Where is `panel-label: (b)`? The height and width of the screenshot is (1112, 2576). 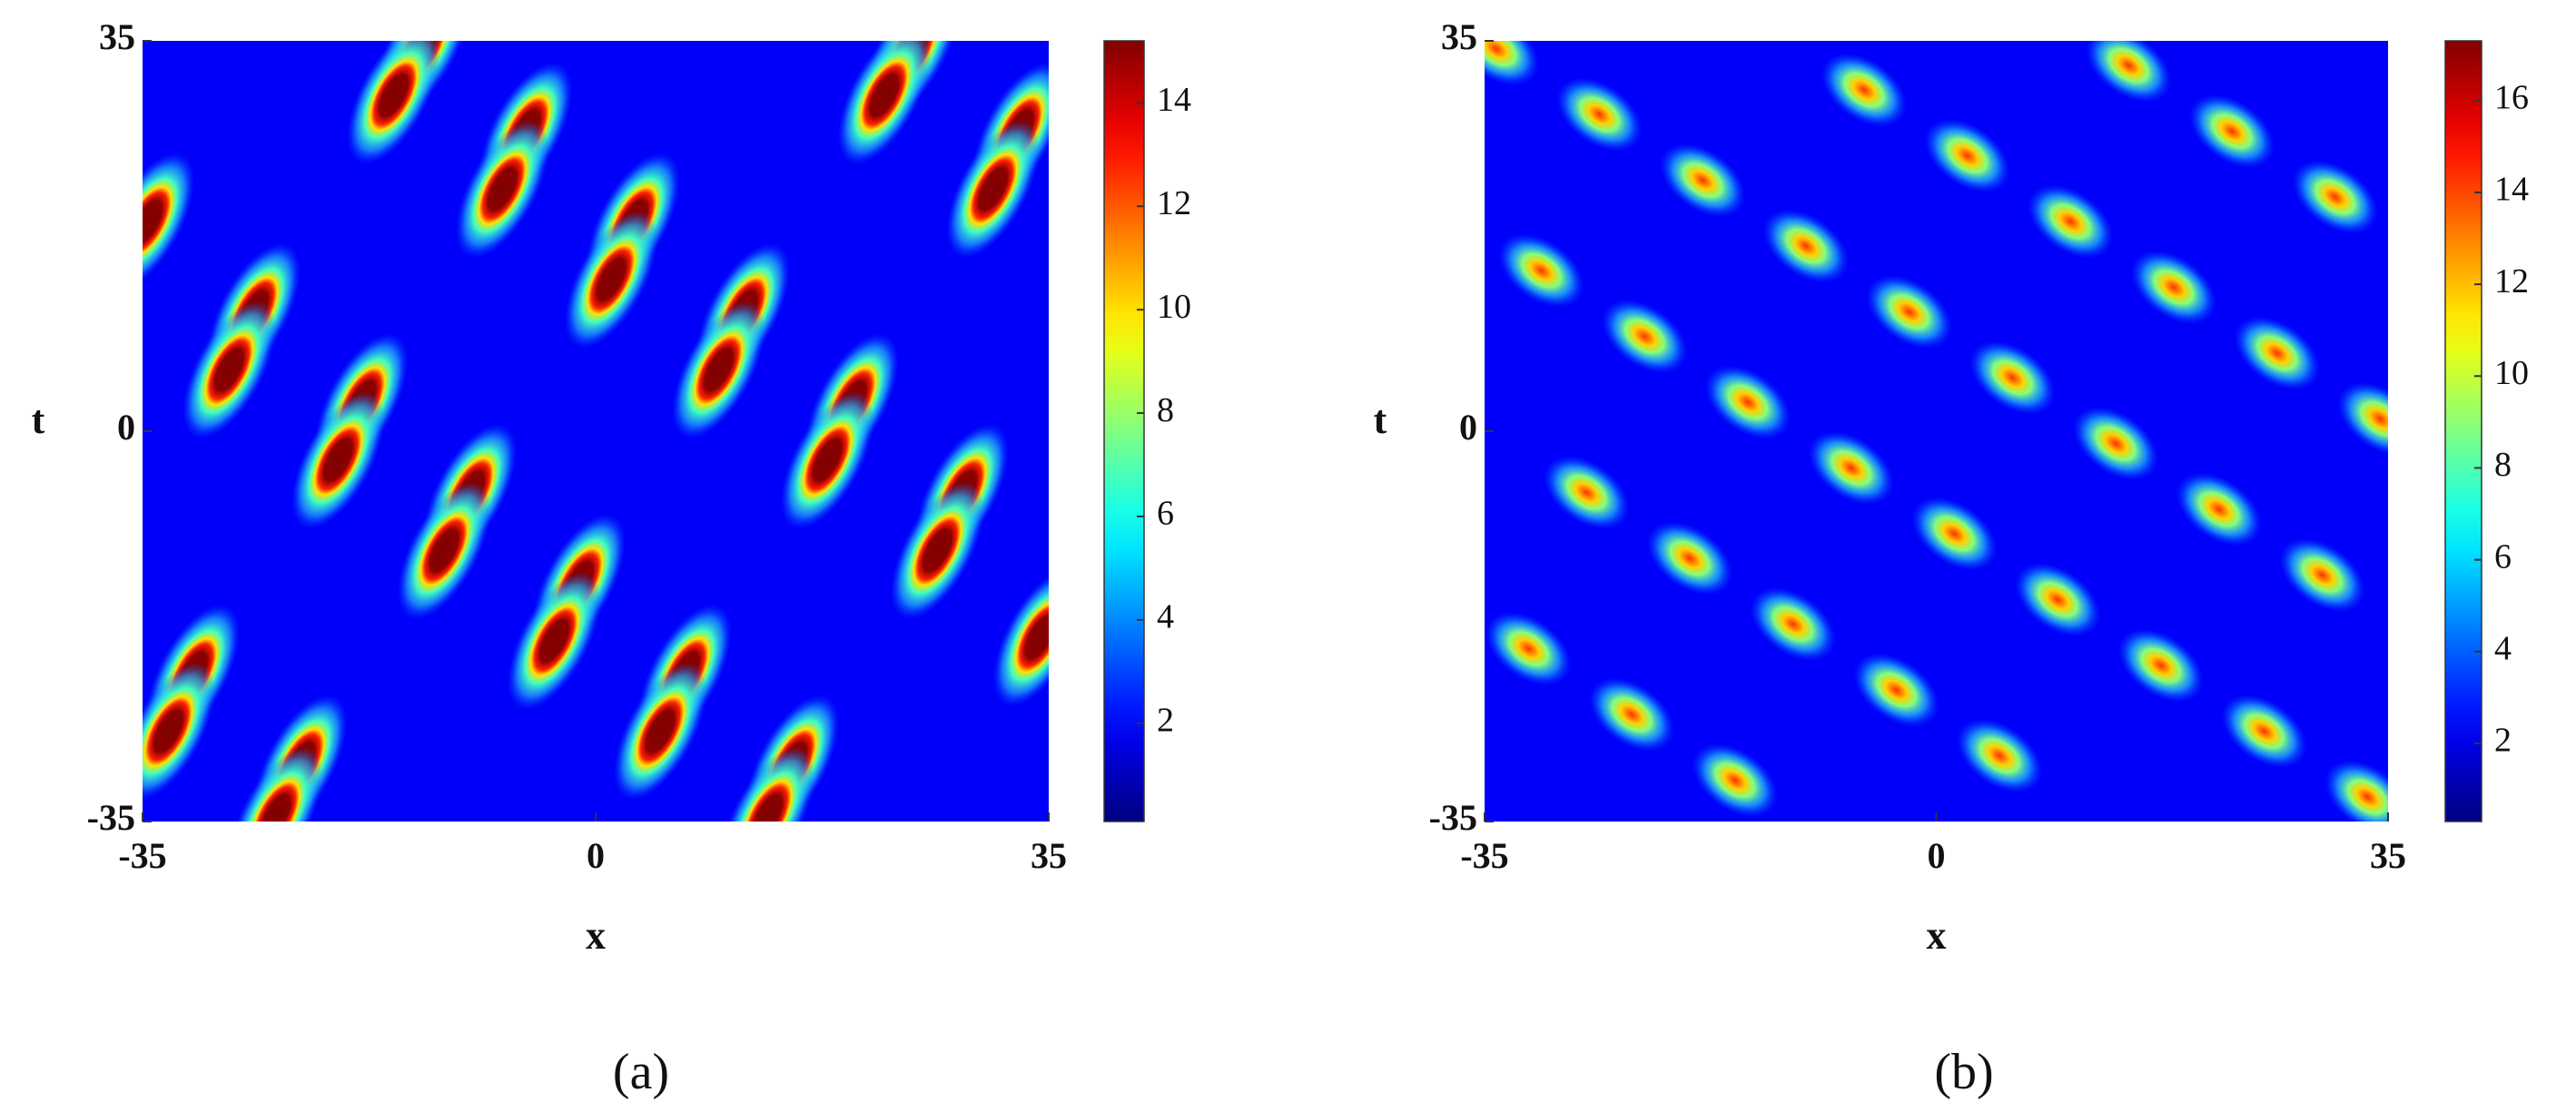
panel-label: (b) is located at coordinates (1963, 1072).